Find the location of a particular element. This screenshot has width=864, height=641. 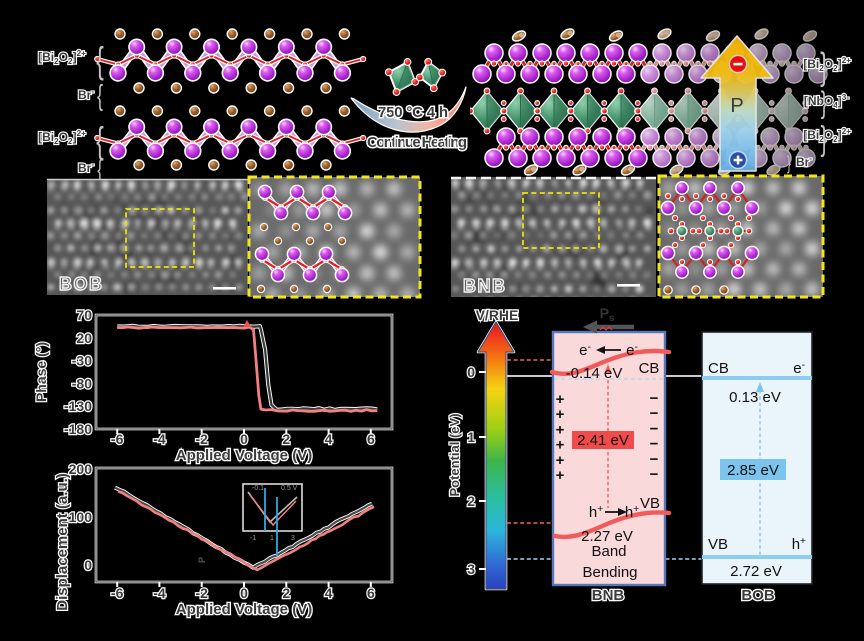

svg-text: V/RHE is located at coordinates (497, 315).